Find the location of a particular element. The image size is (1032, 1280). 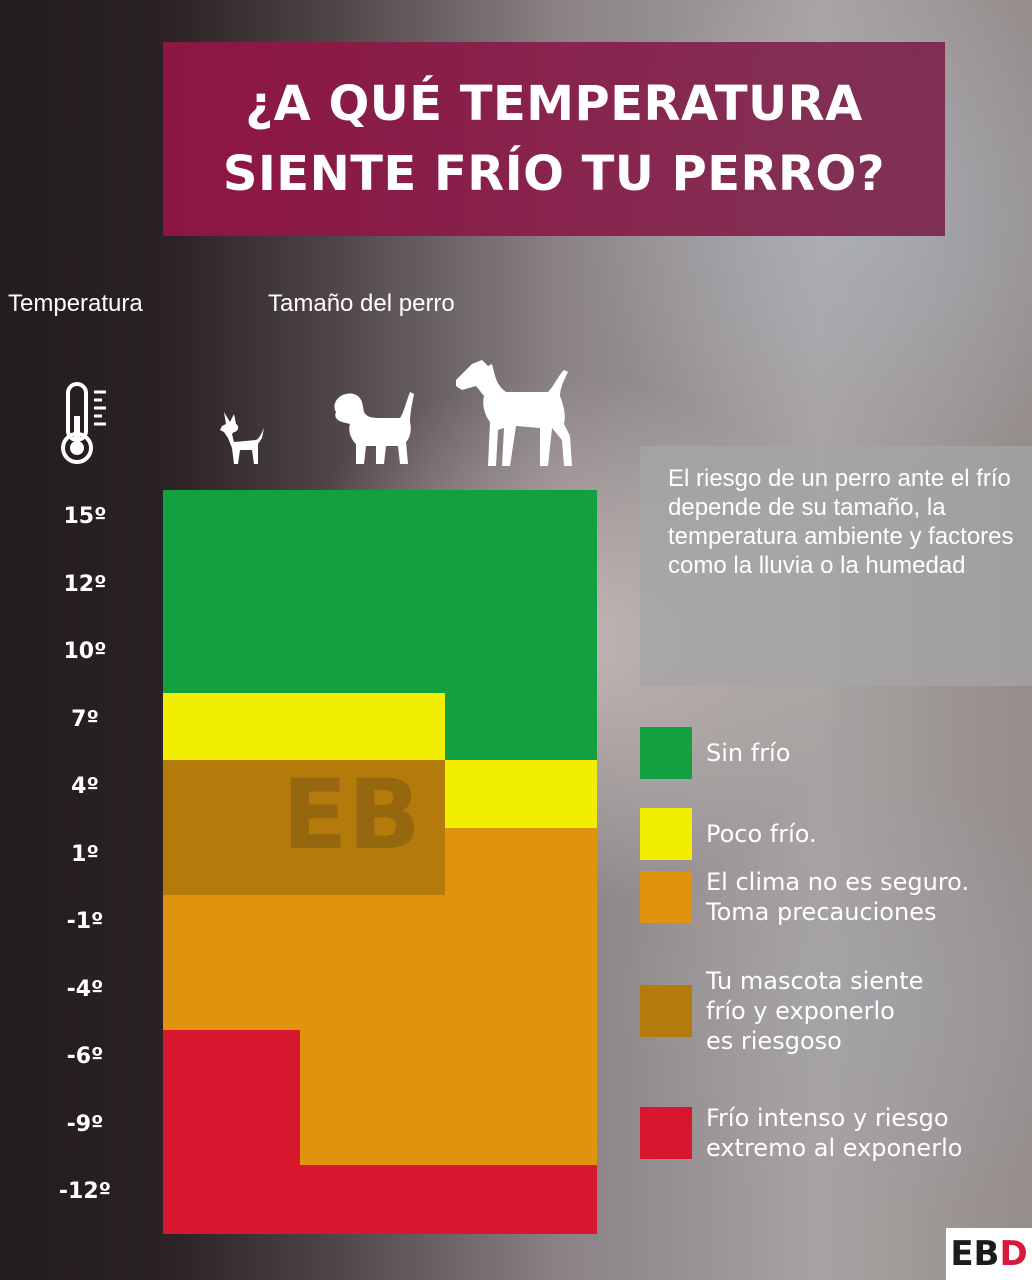

medium-dog-icon is located at coordinates (374, 428).